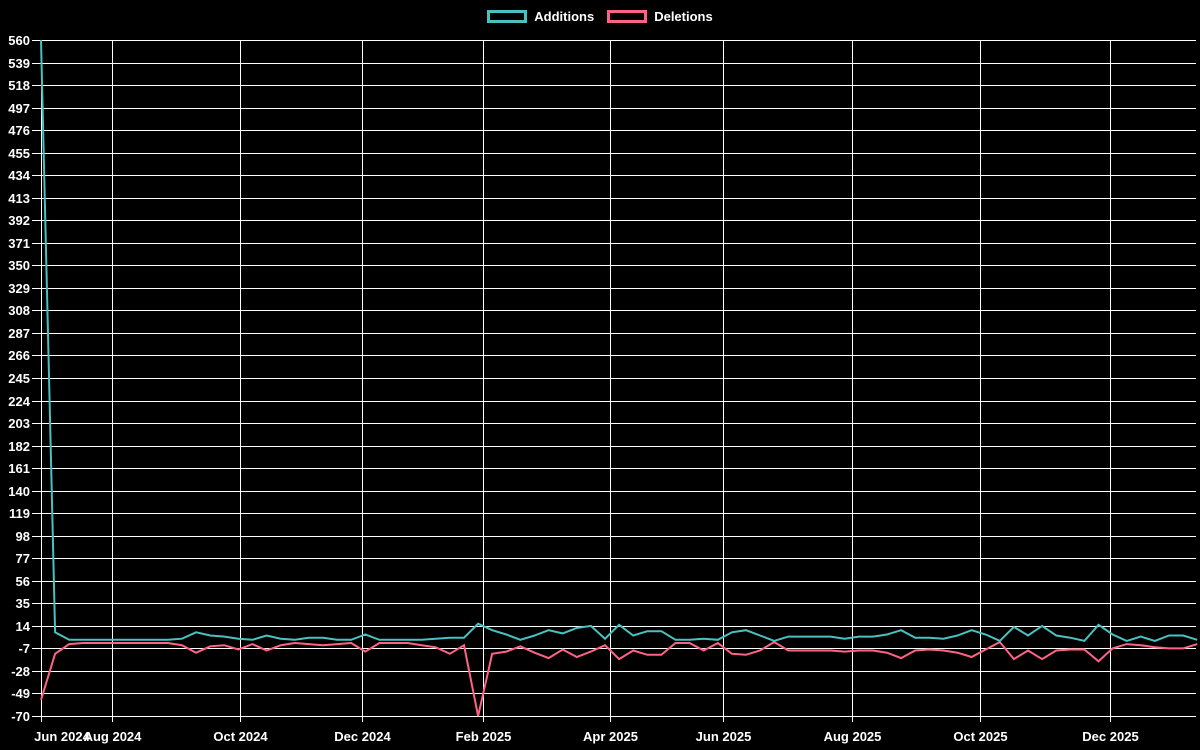 The width and height of the screenshot is (1200, 750). I want to click on svg-text: 560, so click(19, 40).